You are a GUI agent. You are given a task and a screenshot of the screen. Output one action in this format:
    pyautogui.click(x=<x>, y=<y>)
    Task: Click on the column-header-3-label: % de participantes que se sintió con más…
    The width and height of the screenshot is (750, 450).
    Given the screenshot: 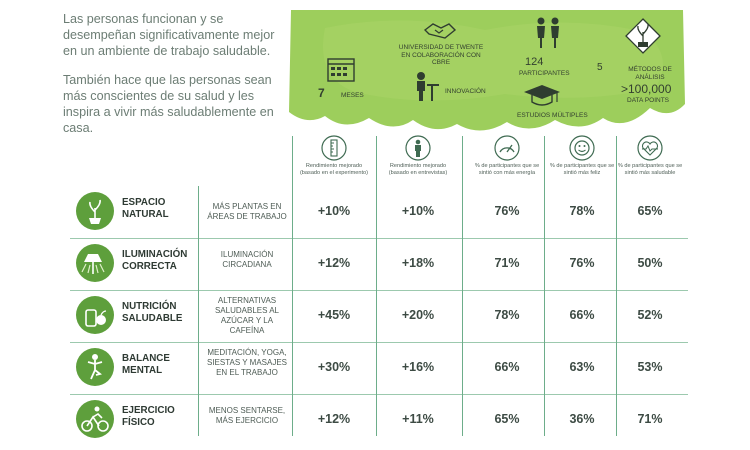 What is the action you would take?
    pyautogui.click(x=507, y=169)
    